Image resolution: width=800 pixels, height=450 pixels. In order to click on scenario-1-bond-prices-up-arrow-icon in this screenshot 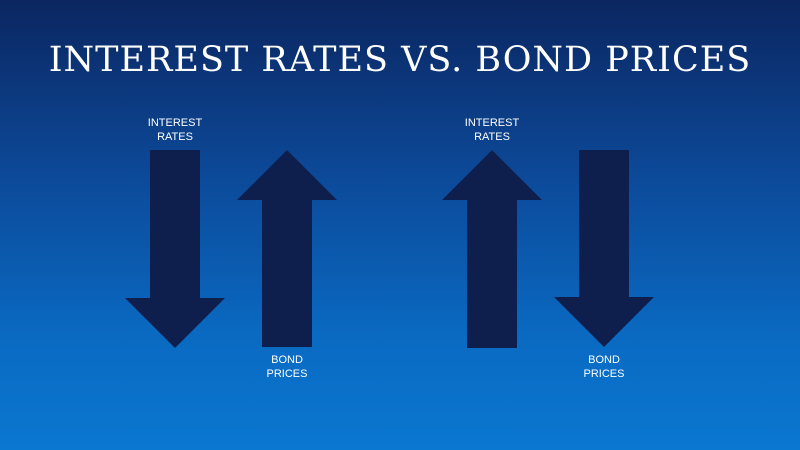, I will do `click(287, 248)`.